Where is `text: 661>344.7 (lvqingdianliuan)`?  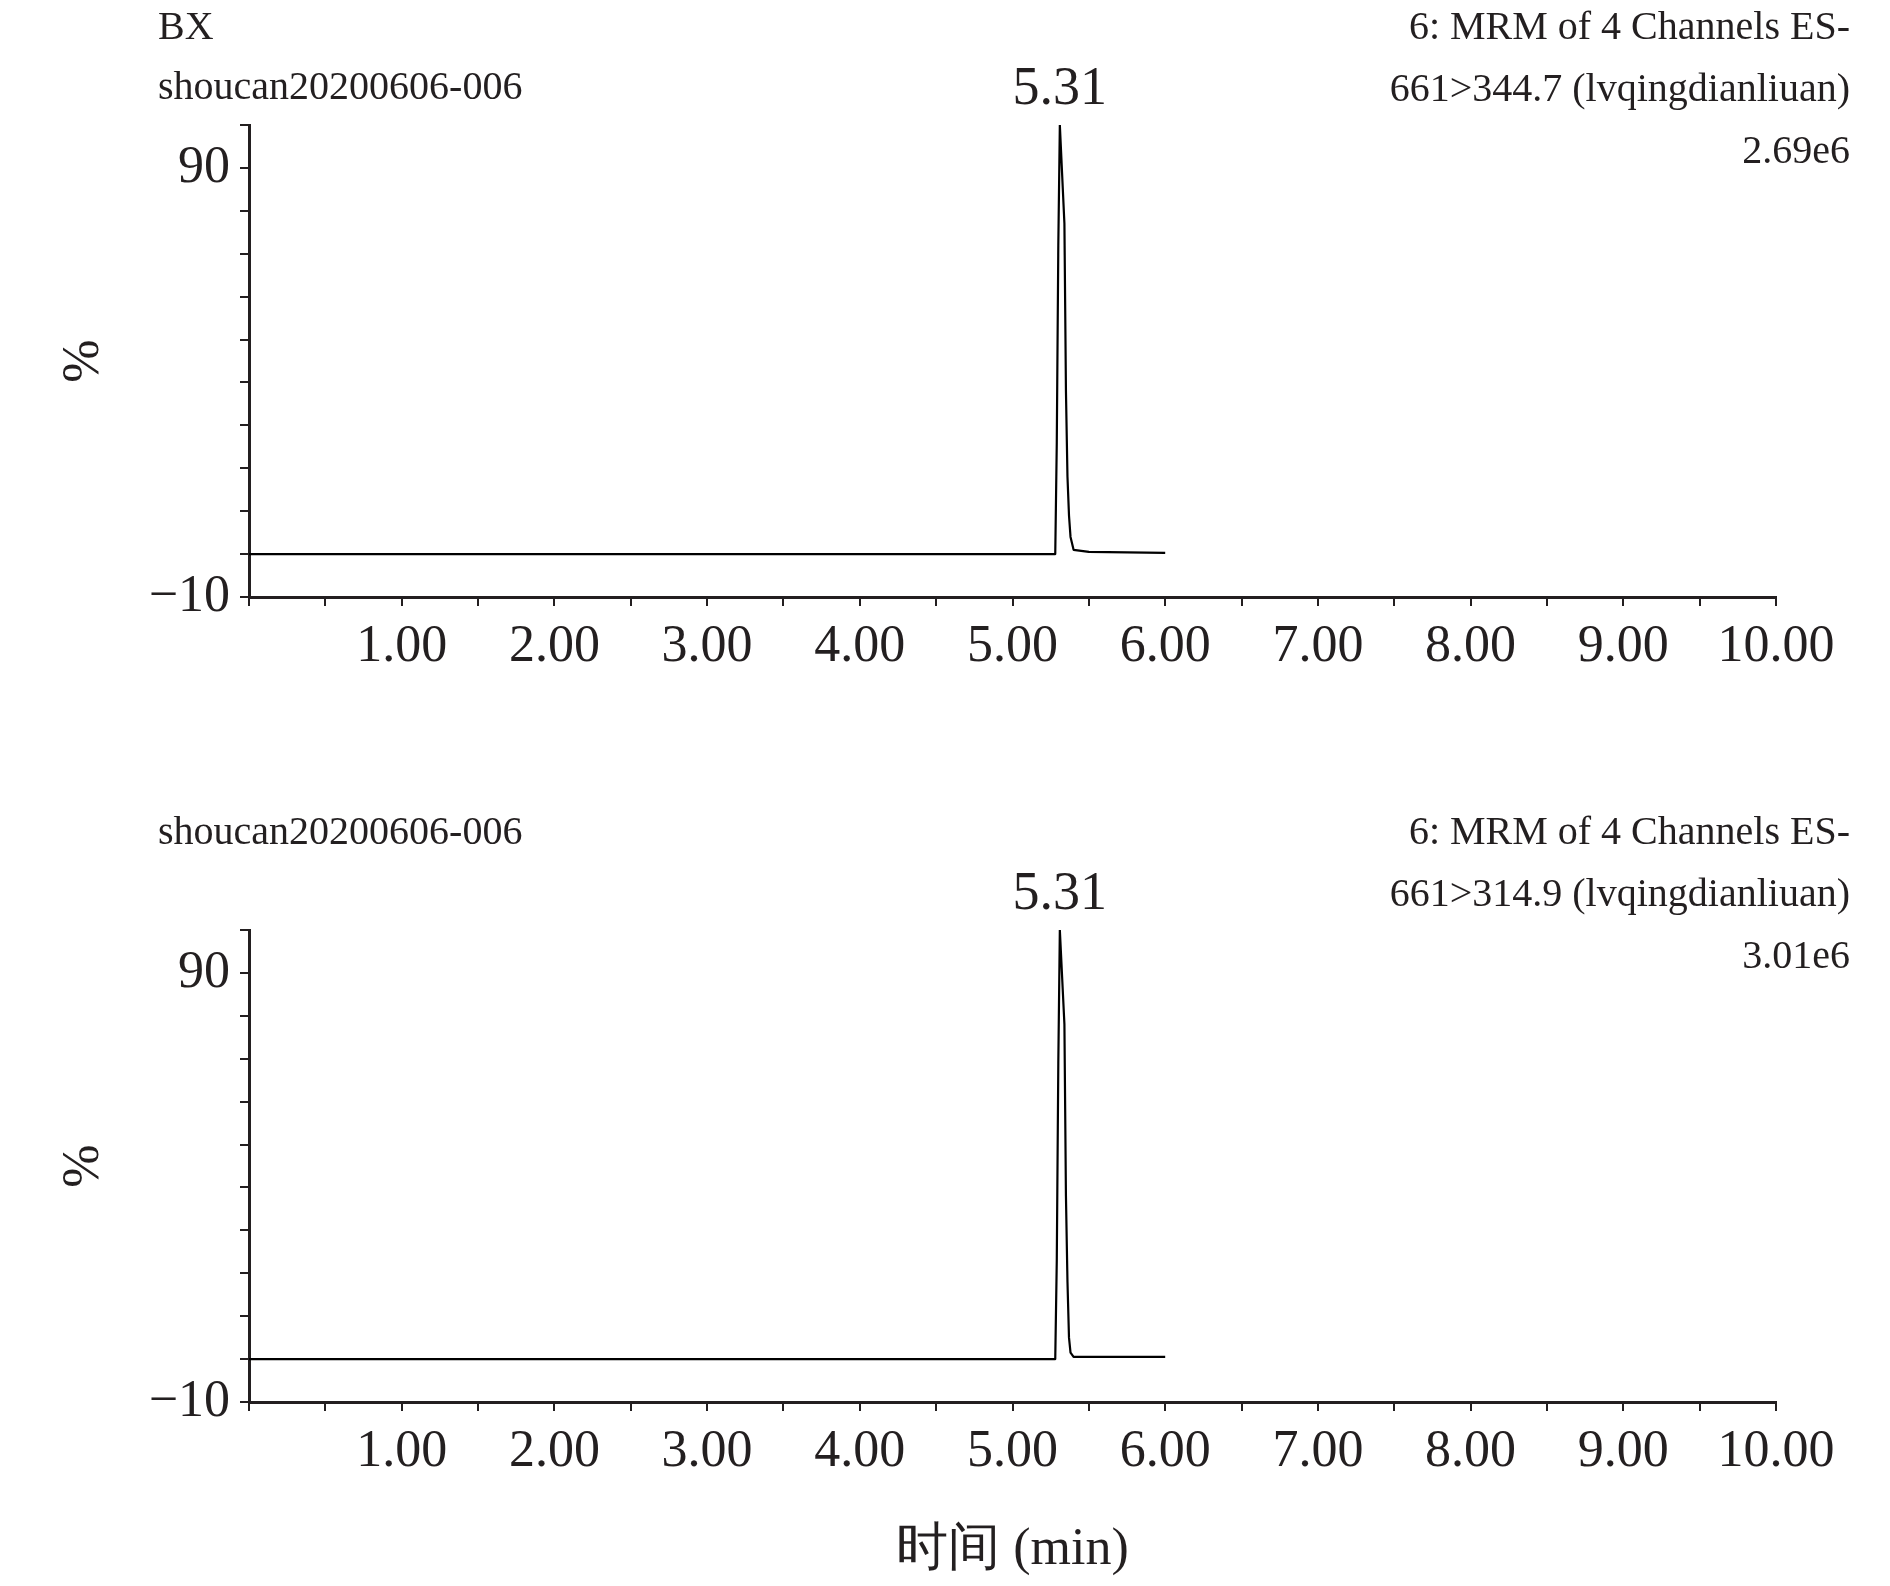 text: 661>344.7 (lvqingdianliuan) is located at coordinates (1619, 87).